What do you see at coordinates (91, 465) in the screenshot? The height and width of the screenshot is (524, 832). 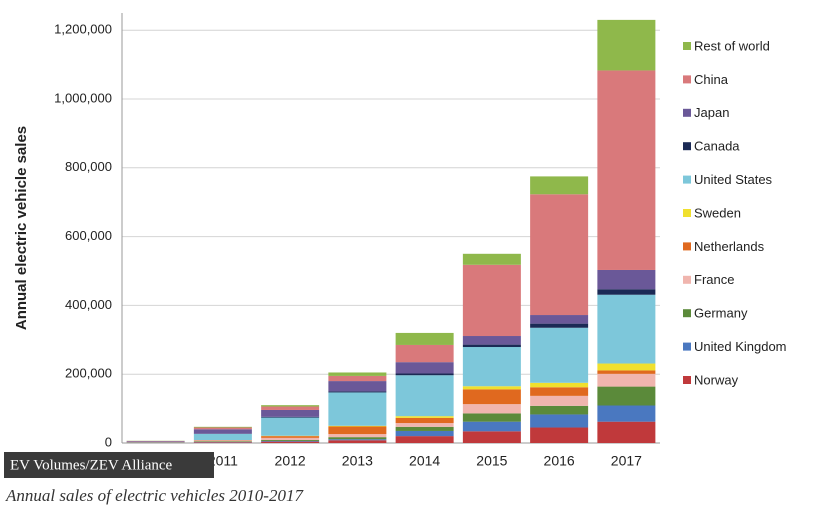 I see `source-label: EV Volumes/ZEV Alliance` at bounding box center [91, 465].